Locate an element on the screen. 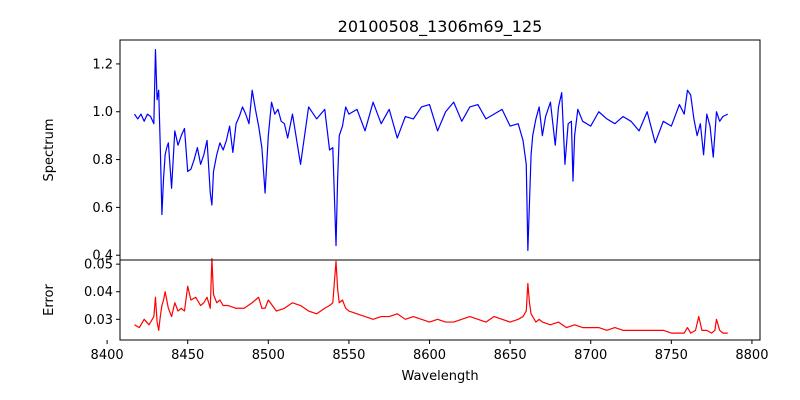  x-tick-label: 8700 is located at coordinates (590, 355).